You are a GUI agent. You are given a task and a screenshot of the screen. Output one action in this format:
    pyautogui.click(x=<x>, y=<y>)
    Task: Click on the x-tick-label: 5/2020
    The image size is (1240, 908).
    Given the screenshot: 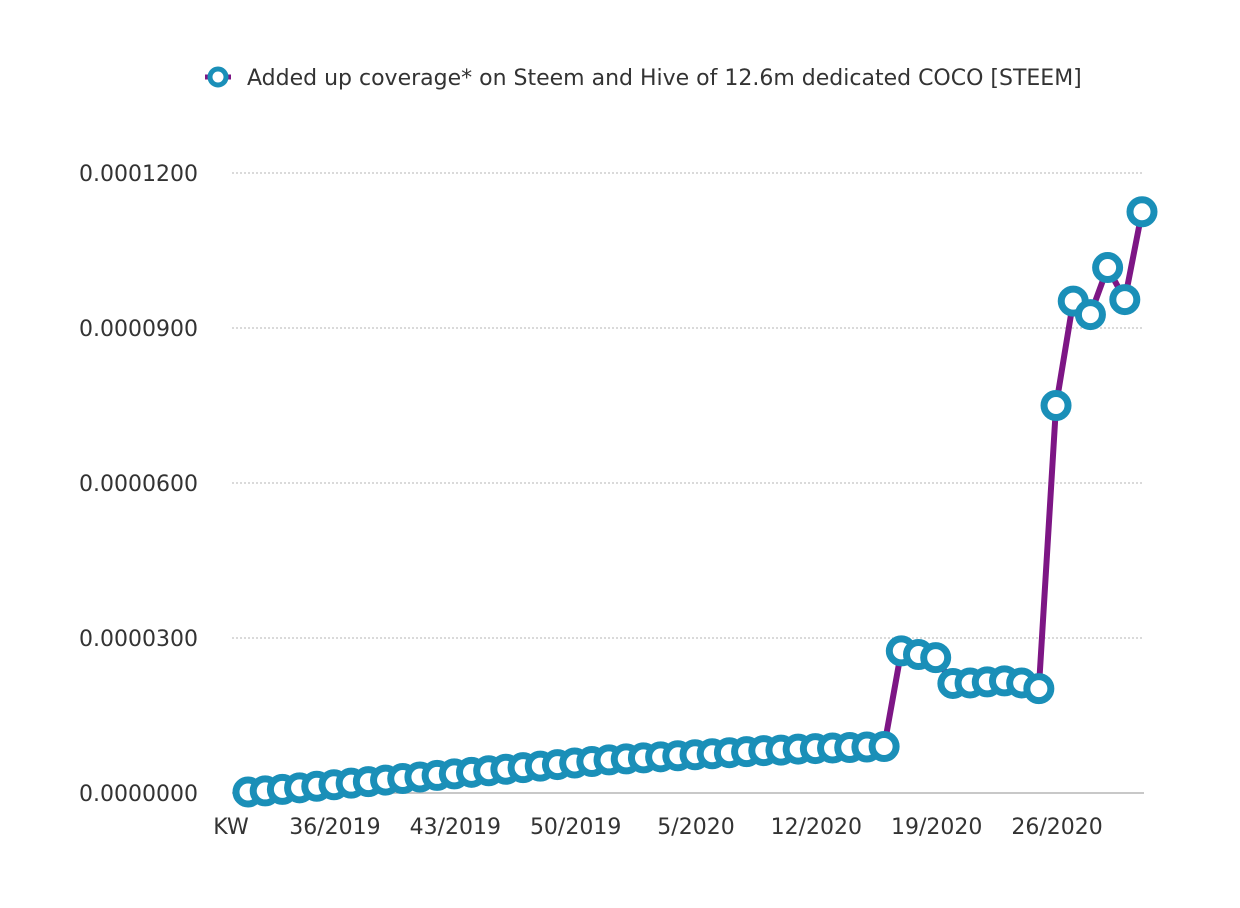 What is the action you would take?
    pyautogui.click(x=695, y=827)
    